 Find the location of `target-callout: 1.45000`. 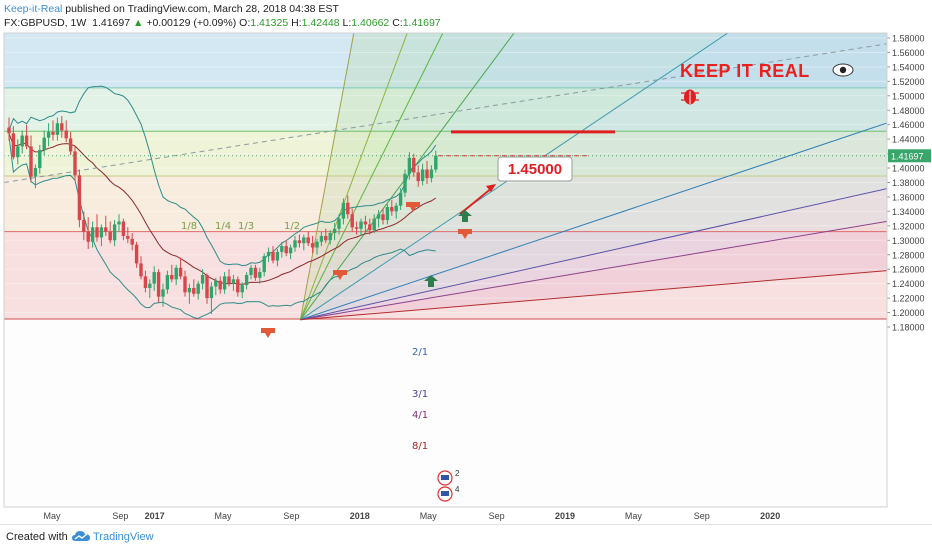

target-callout: 1.45000 is located at coordinates (535, 169).